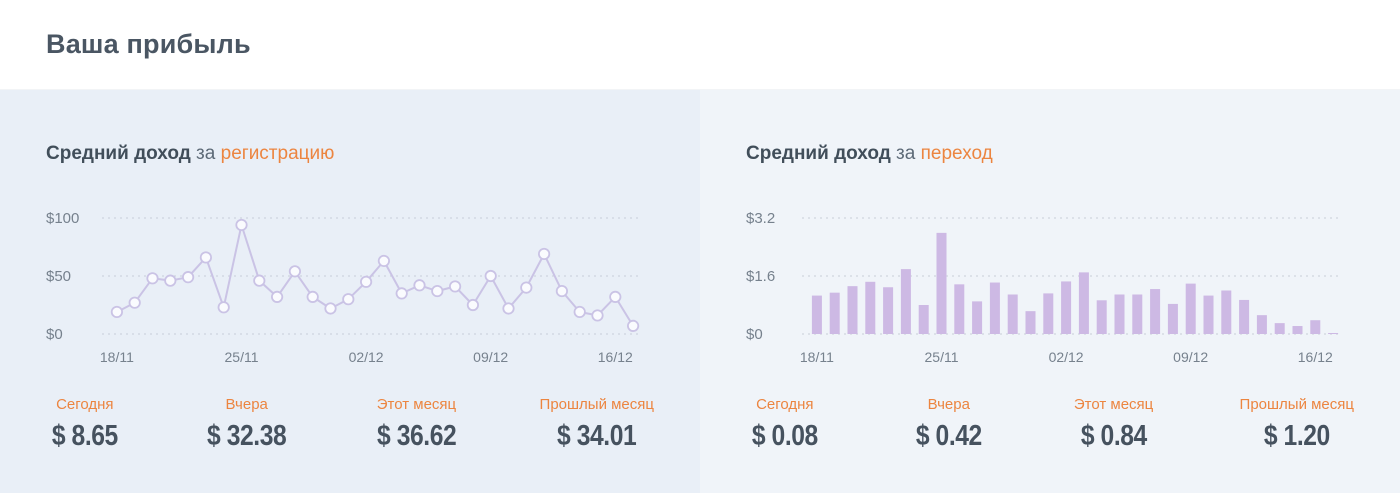 This screenshot has height=494, width=1400. Describe the element at coordinates (1296, 436) in the screenshot. I see `stat-value: $ 1.20` at that location.